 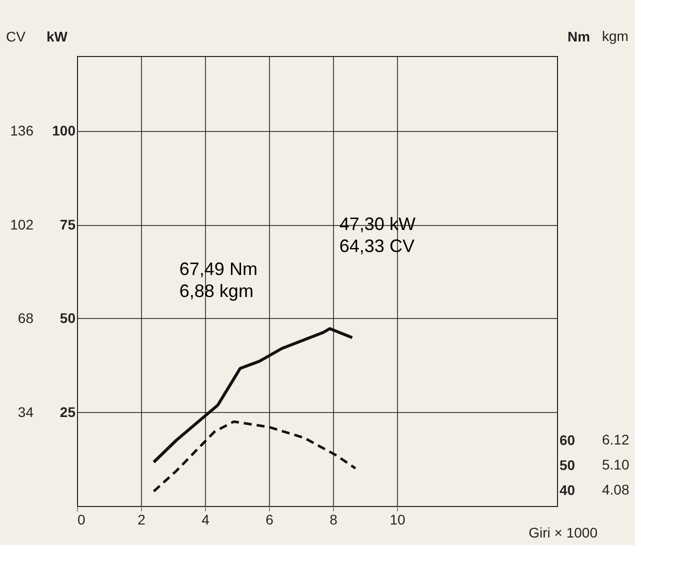 I want to click on y-tick-label: 75, so click(x=68, y=224).